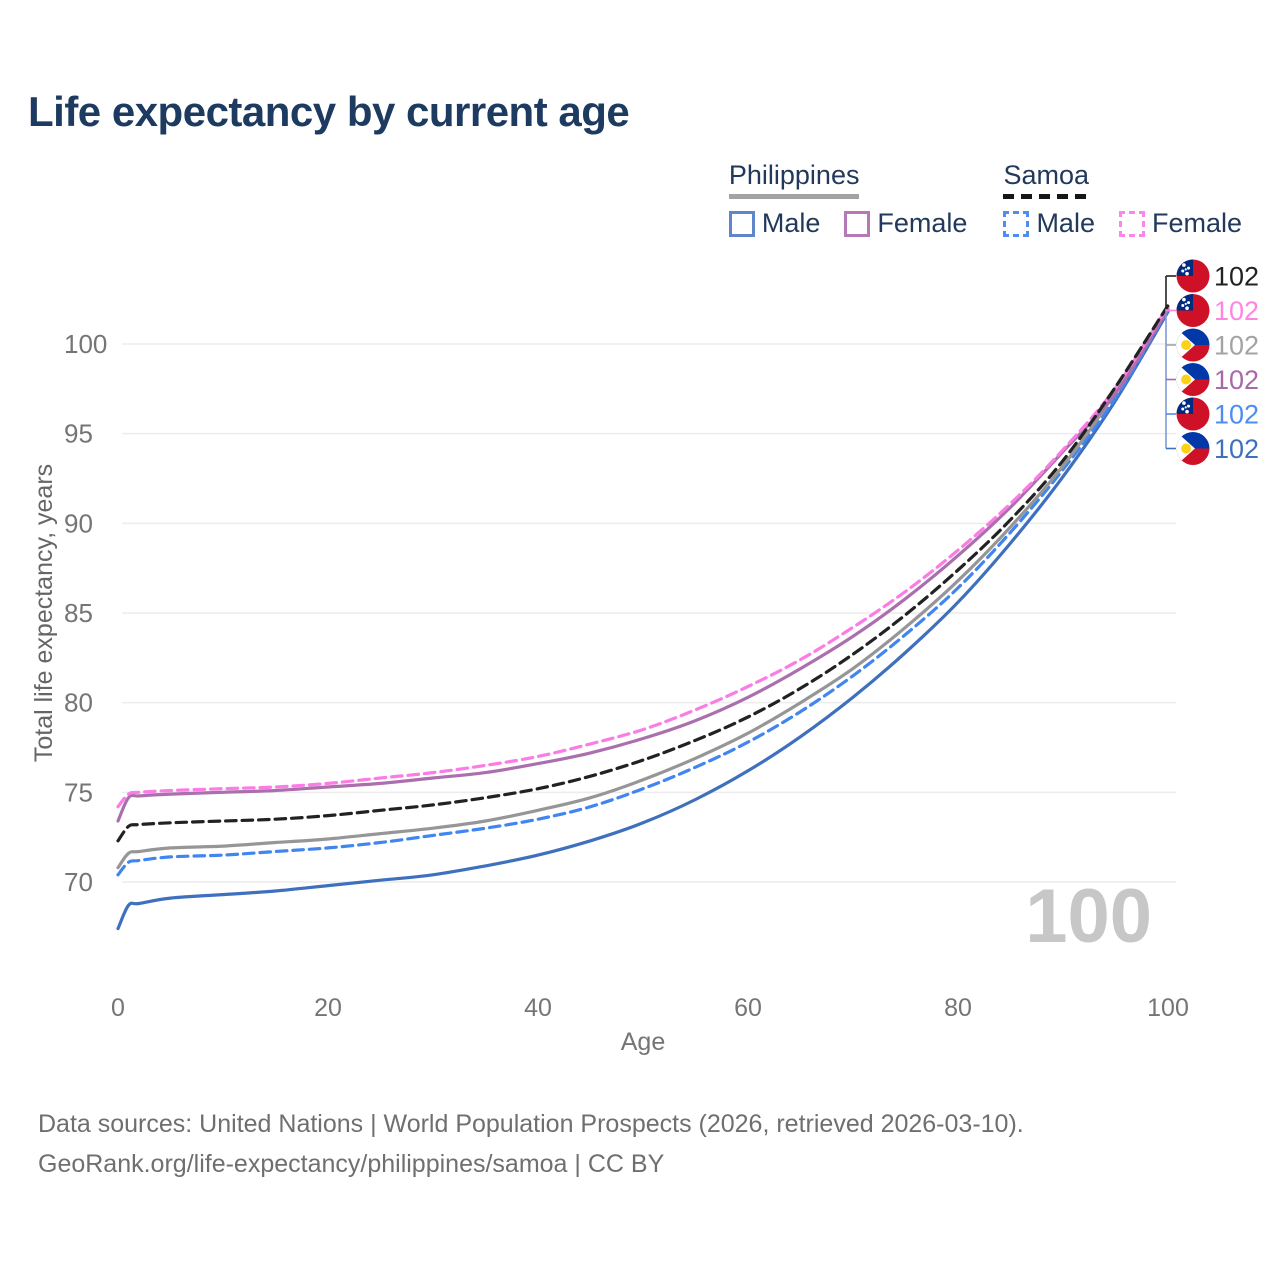 This screenshot has width=1280, height=1280. I want to click on legend-item-samoa-female: Female, so click(1180, 223).